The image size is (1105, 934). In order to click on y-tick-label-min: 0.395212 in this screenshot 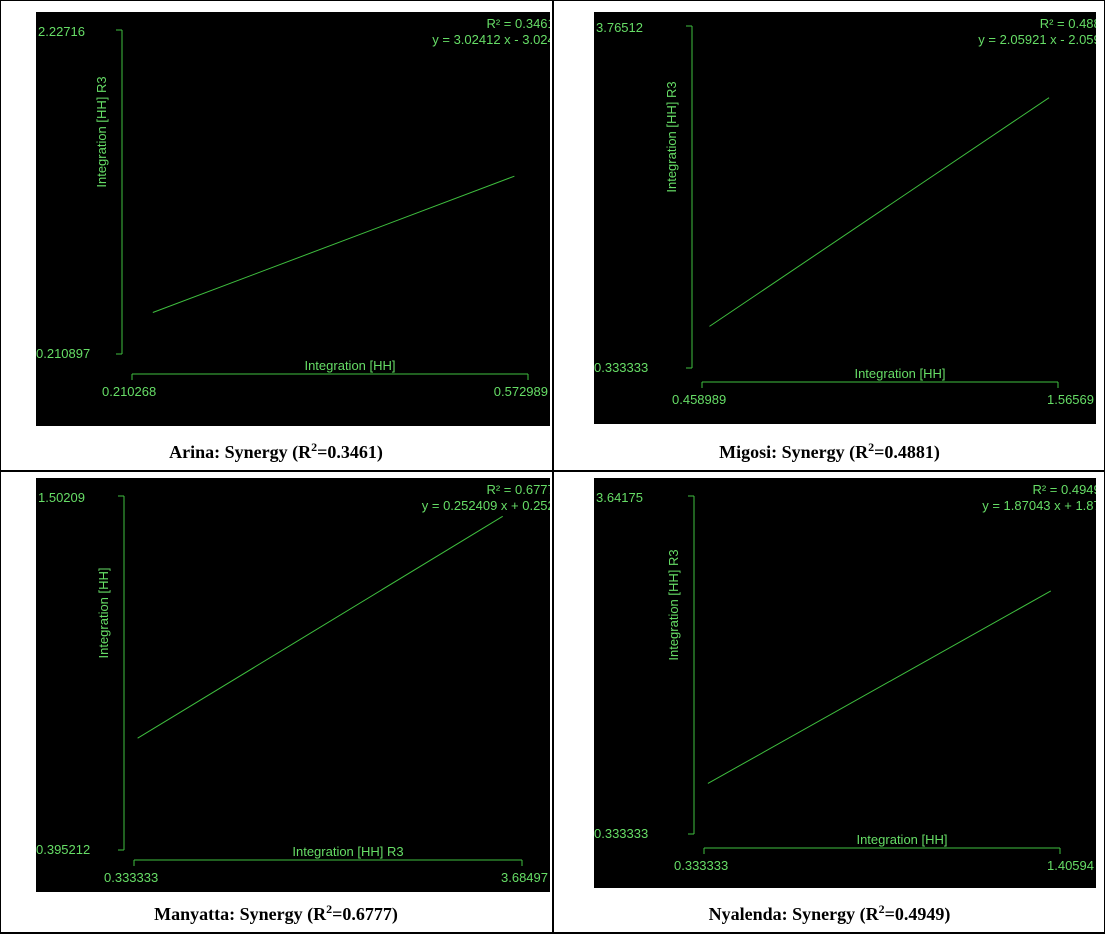, I will do `click(63, 849)`.